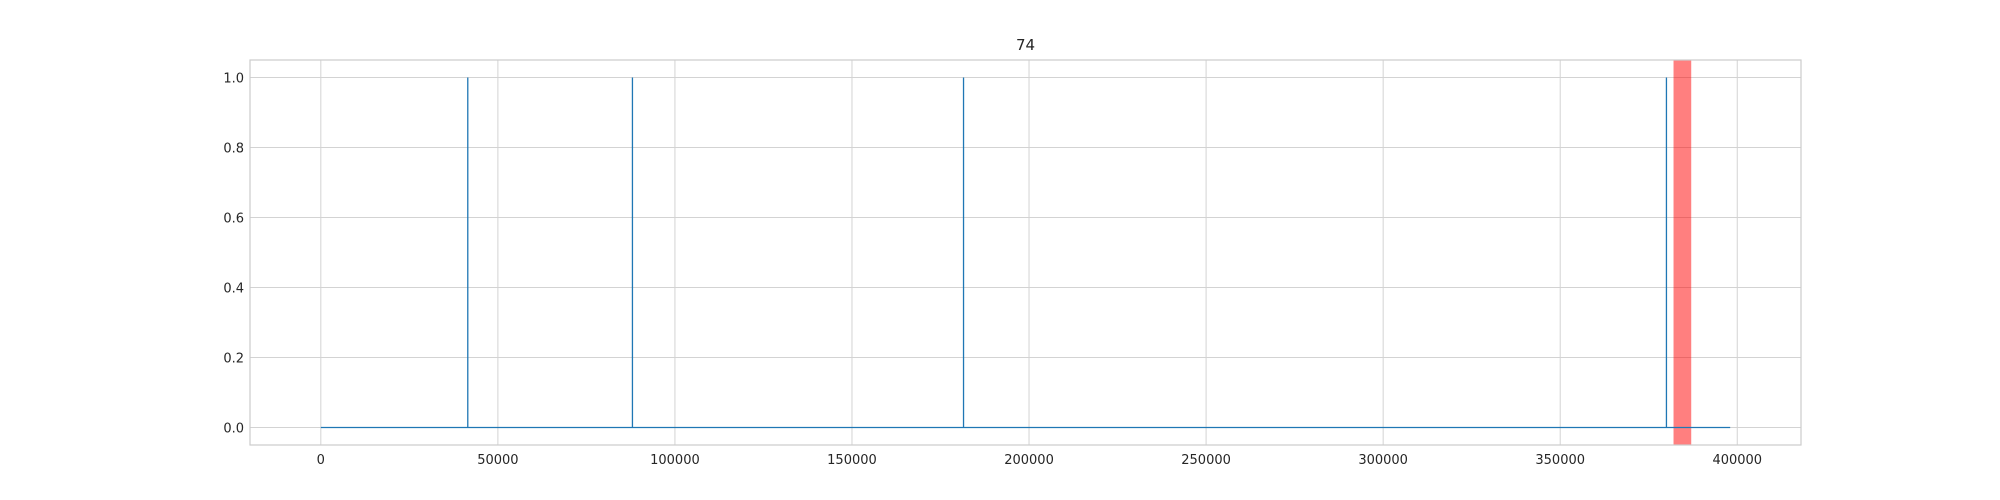 The height and width of the screenshot is (500, 2000). I want to click on y-tick-label: 0.2, so click(233, 359).